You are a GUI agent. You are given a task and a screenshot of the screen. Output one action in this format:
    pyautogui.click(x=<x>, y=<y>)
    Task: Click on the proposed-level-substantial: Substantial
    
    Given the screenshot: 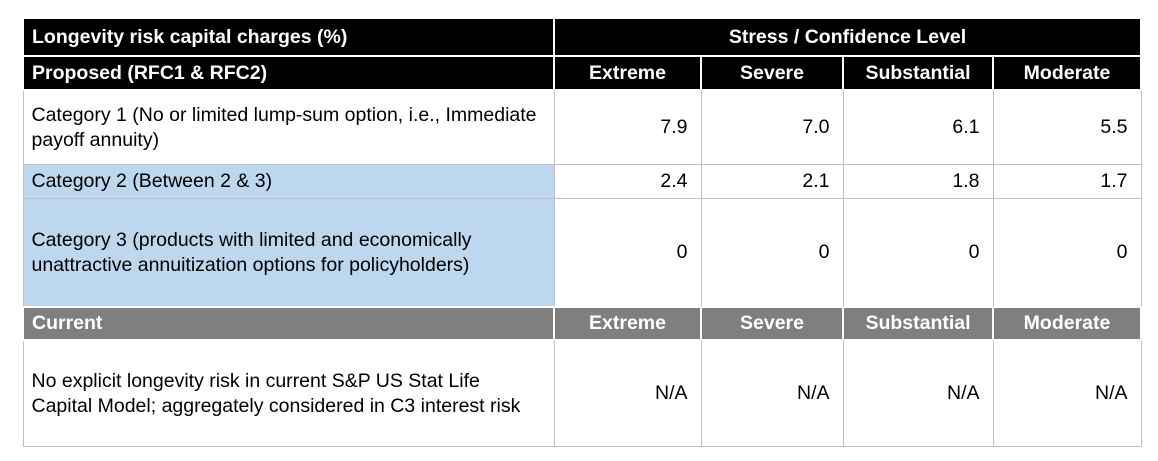 What is the action you would take?
    pyautogui.click(x=918, y=73)
    